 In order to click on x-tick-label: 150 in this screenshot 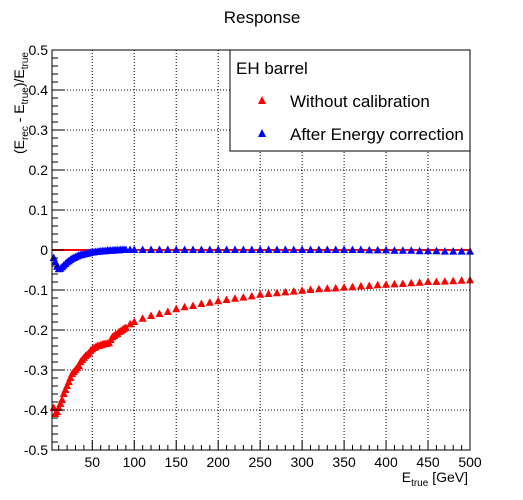, I will do `click(177, 462)`.